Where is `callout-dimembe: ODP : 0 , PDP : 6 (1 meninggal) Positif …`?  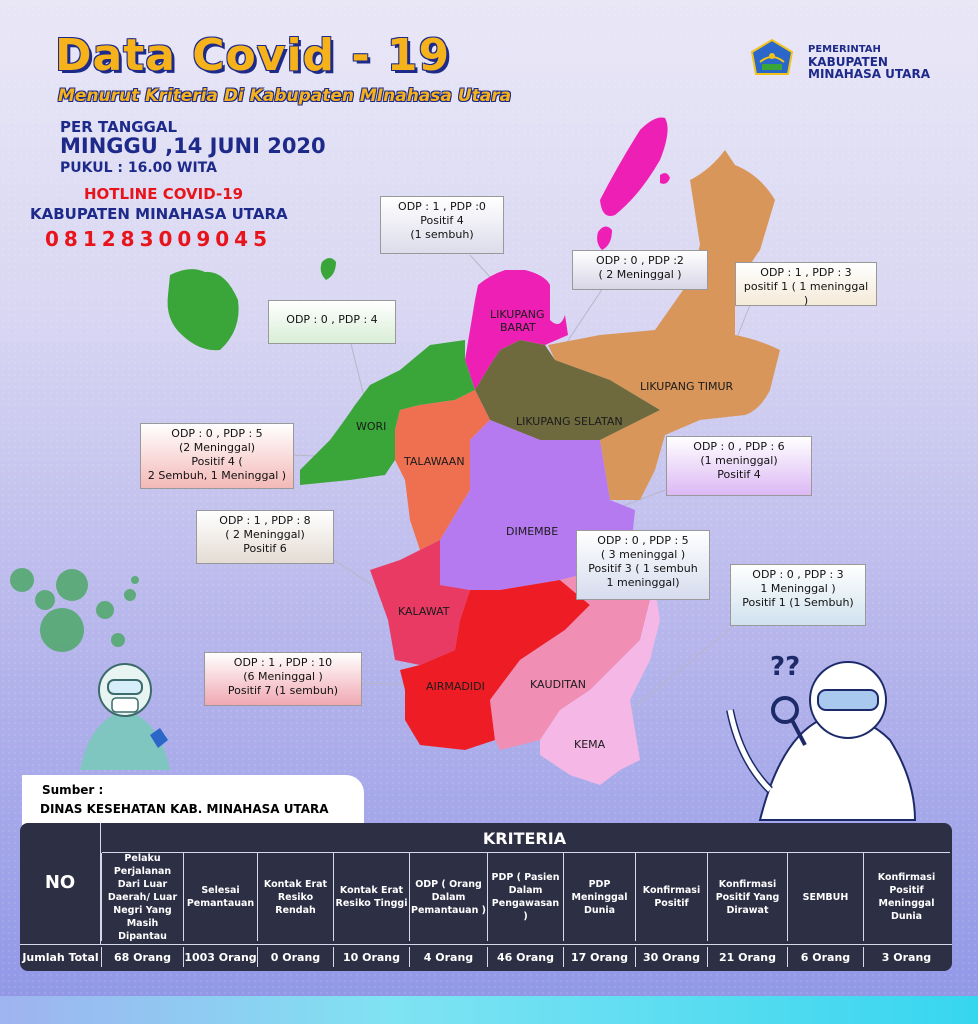 callout-dimembe: ODP : 0 , PDP : 6 (1 meninggal) Positif … is located at coordinates (739, 466).